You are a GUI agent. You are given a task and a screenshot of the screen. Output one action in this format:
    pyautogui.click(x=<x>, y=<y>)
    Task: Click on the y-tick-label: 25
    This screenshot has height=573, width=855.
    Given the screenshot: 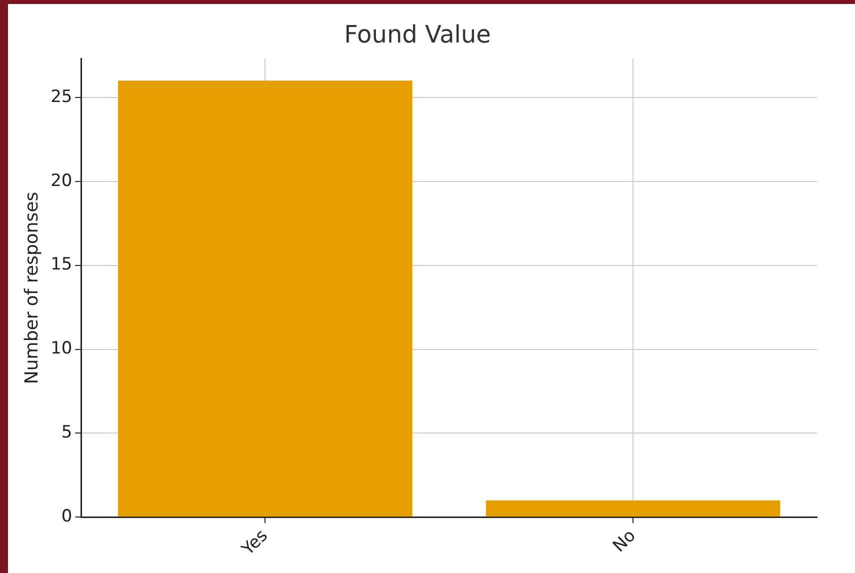 What is the action you would take?
    pyautogui.click(x=61, y=96)
    